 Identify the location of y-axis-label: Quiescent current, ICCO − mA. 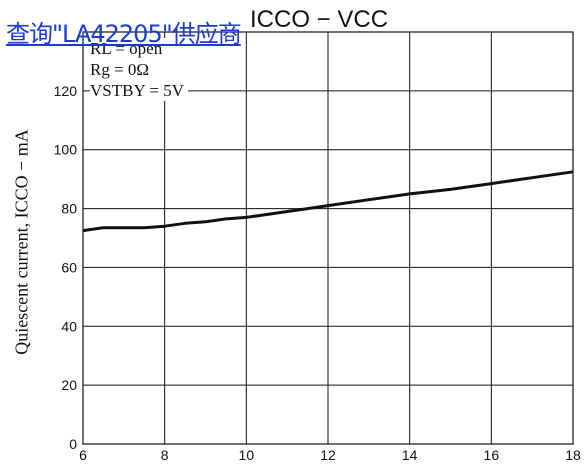
(21, 242).